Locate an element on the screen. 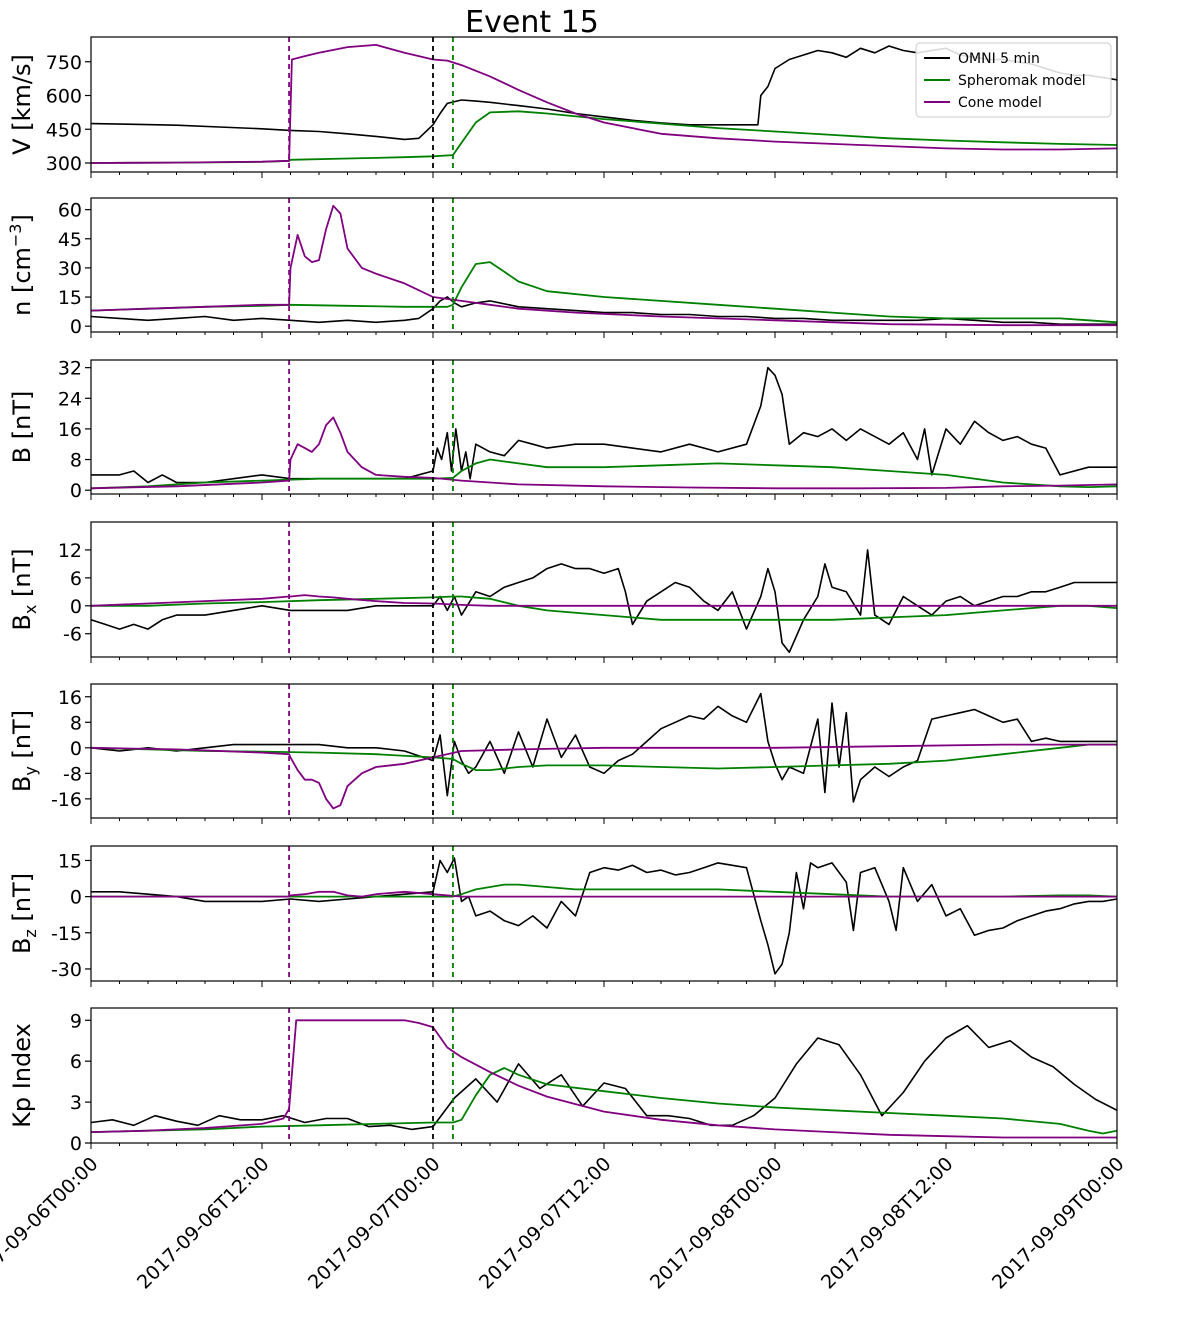  y-tick-label: 450 is located at coordinates (64, 130).